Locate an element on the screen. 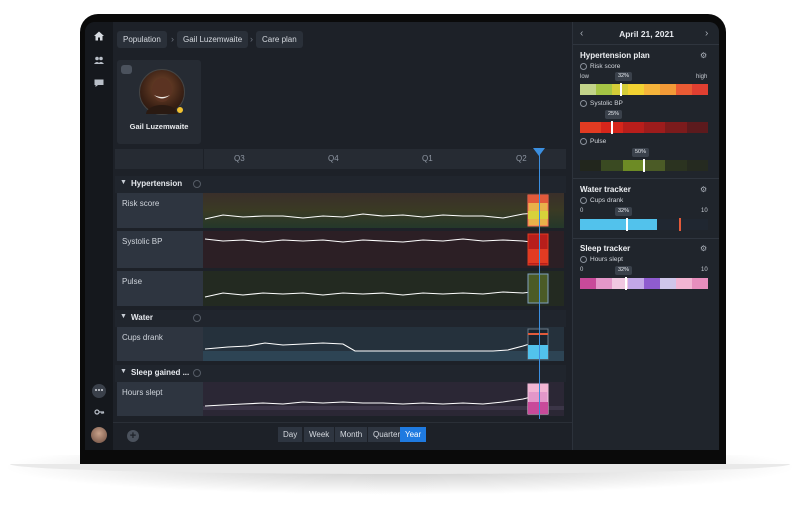 This screenshot has width=800, height=516. group-title: Water is located at coordinates (142, 317).